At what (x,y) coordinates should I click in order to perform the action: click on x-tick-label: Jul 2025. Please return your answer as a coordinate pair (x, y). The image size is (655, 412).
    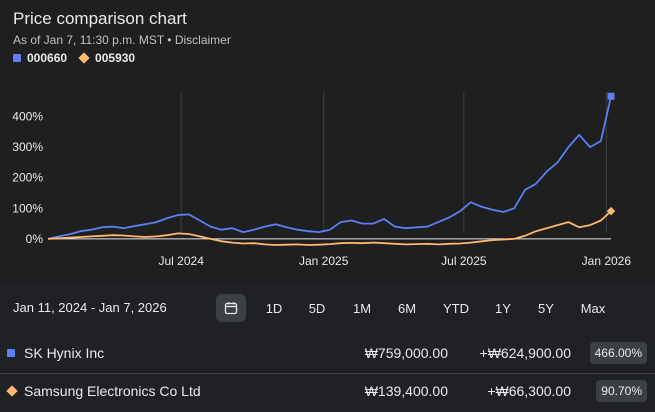
    Looking at the image, I should click on (464, 261).